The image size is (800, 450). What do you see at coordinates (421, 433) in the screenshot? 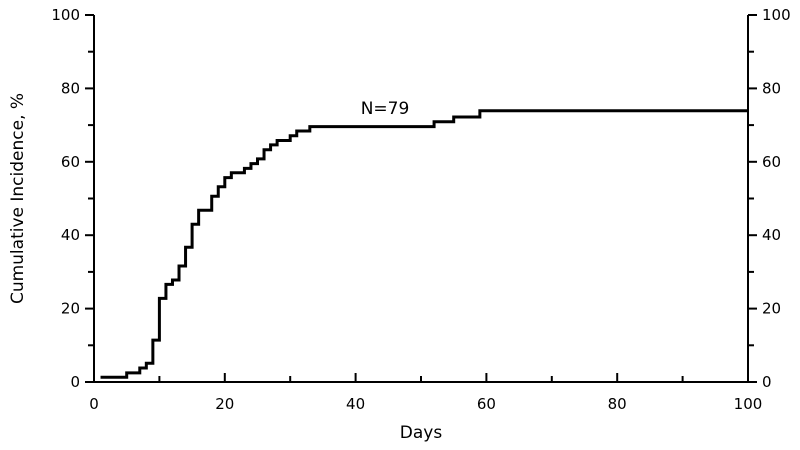
I see `x-axis-title: Days` at bounding box center [421, 433].